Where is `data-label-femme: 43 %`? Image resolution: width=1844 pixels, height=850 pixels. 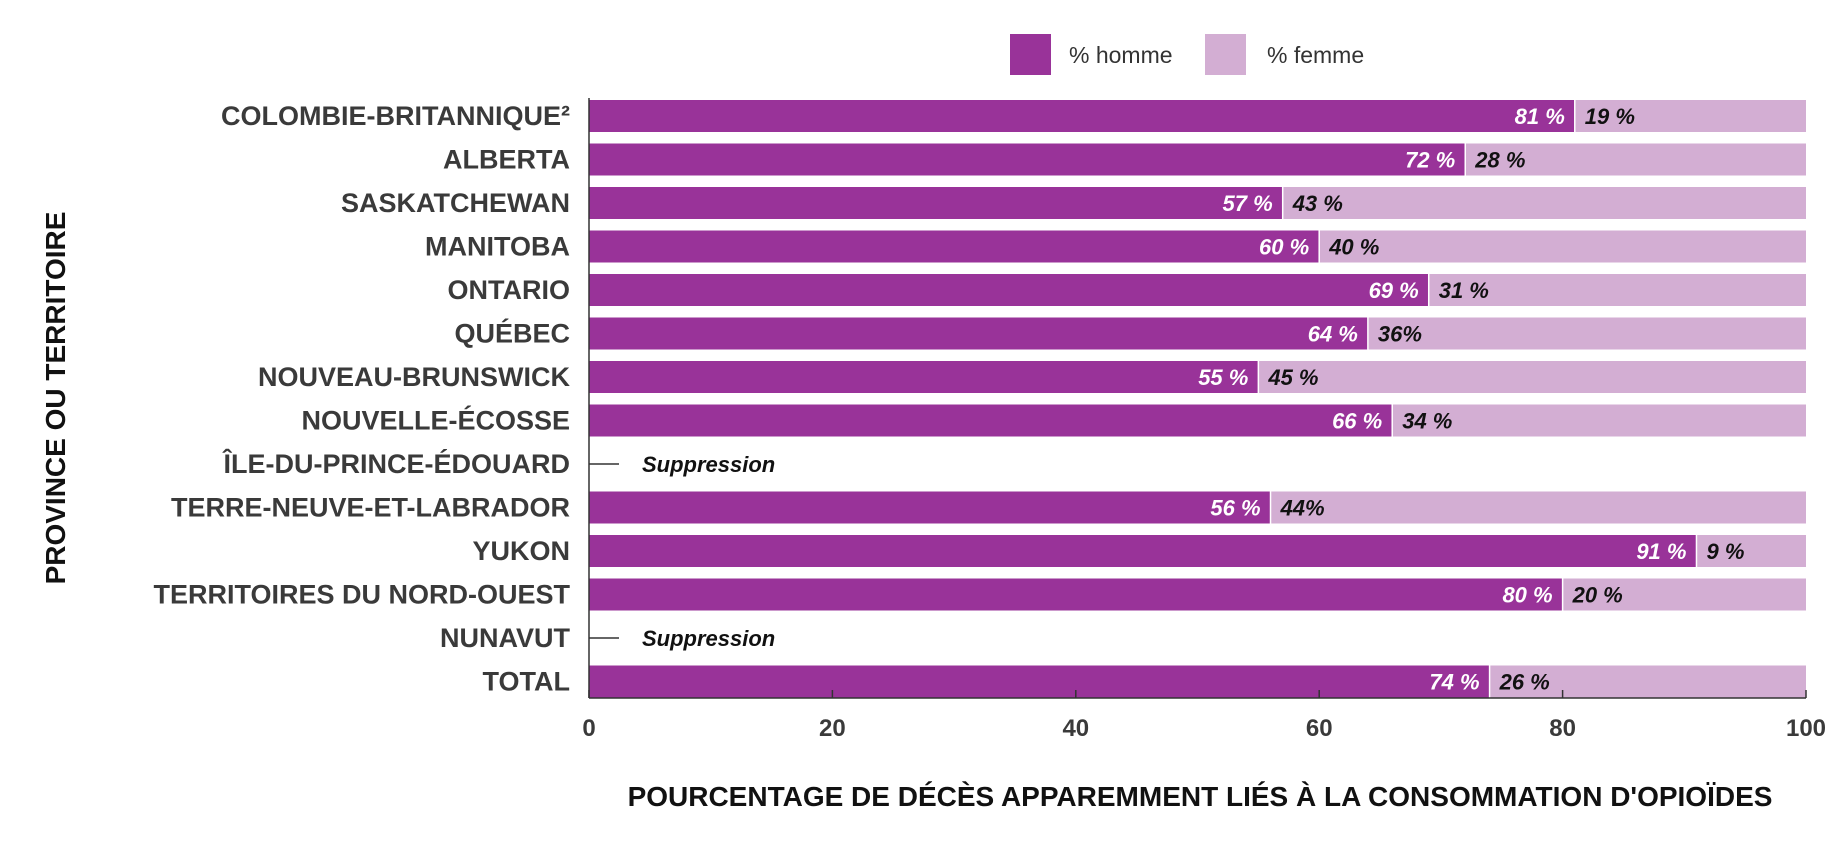 data-label-femme: 43 % is located at coordinates (1317, 203).